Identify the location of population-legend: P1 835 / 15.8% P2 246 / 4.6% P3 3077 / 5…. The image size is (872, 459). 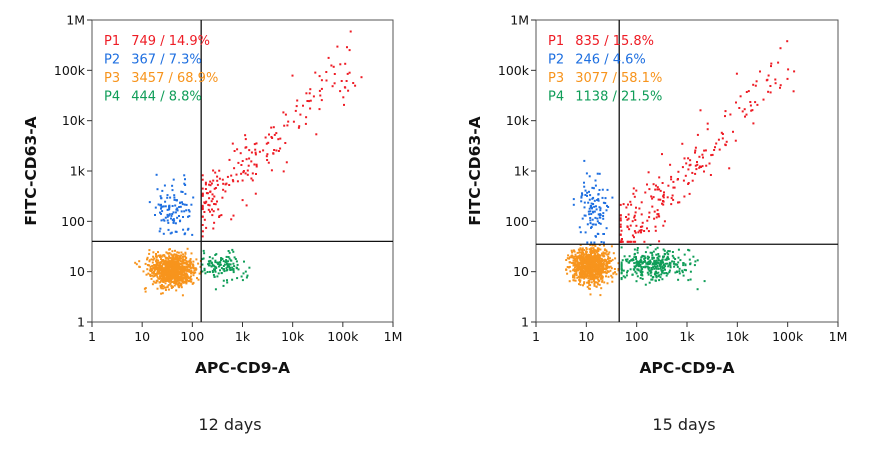
(605, 69).